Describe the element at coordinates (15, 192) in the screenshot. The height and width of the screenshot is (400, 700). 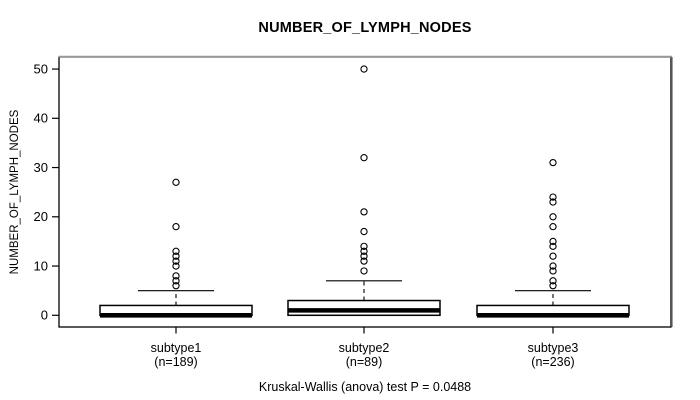
I see `y-axis-title: NUMBER_OF_LYMPH_NODES` at that location.